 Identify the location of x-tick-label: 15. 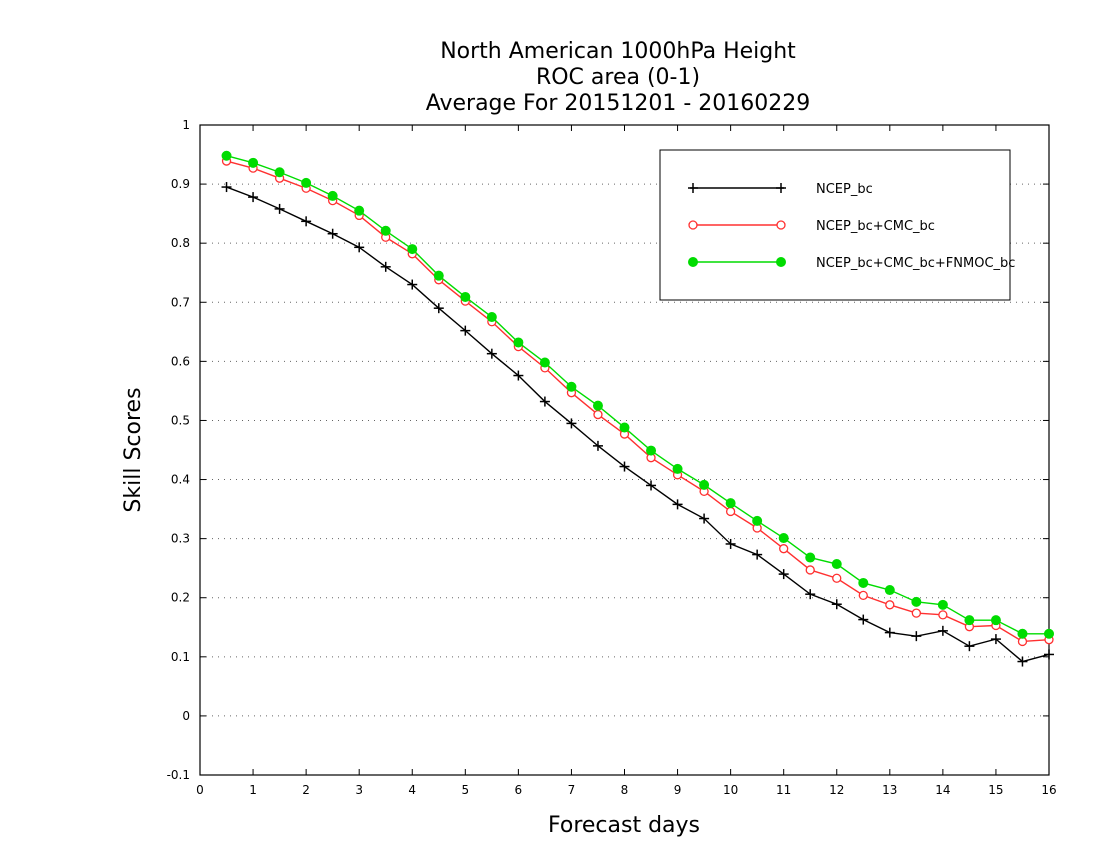
(995, 790).